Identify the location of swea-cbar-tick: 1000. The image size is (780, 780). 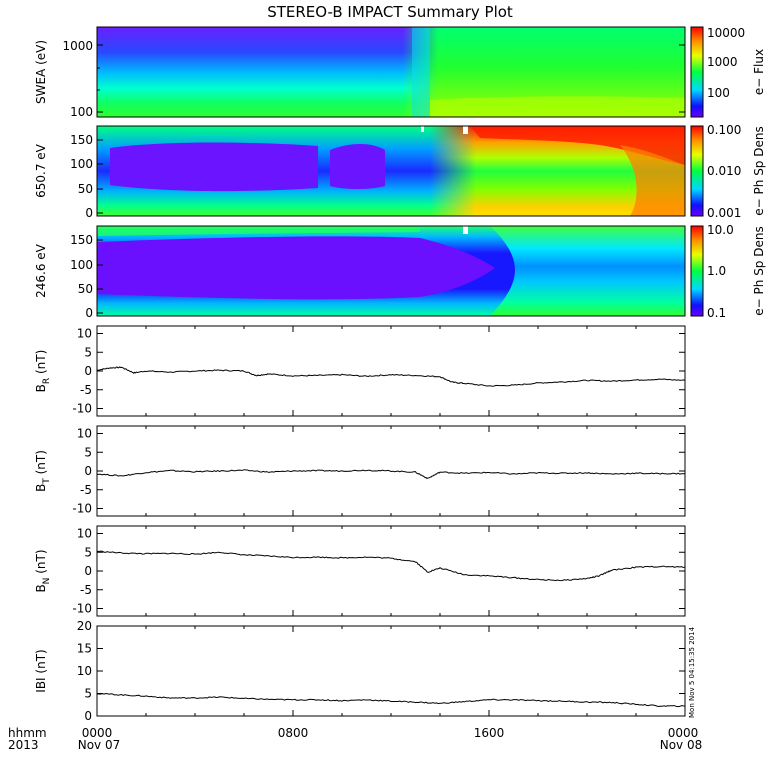
(722, 62).